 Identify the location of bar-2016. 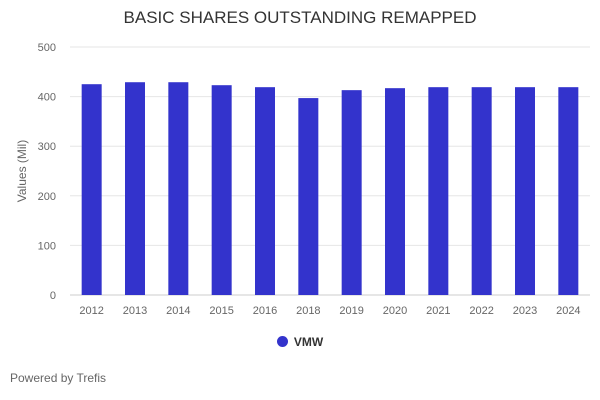
(265, 191).